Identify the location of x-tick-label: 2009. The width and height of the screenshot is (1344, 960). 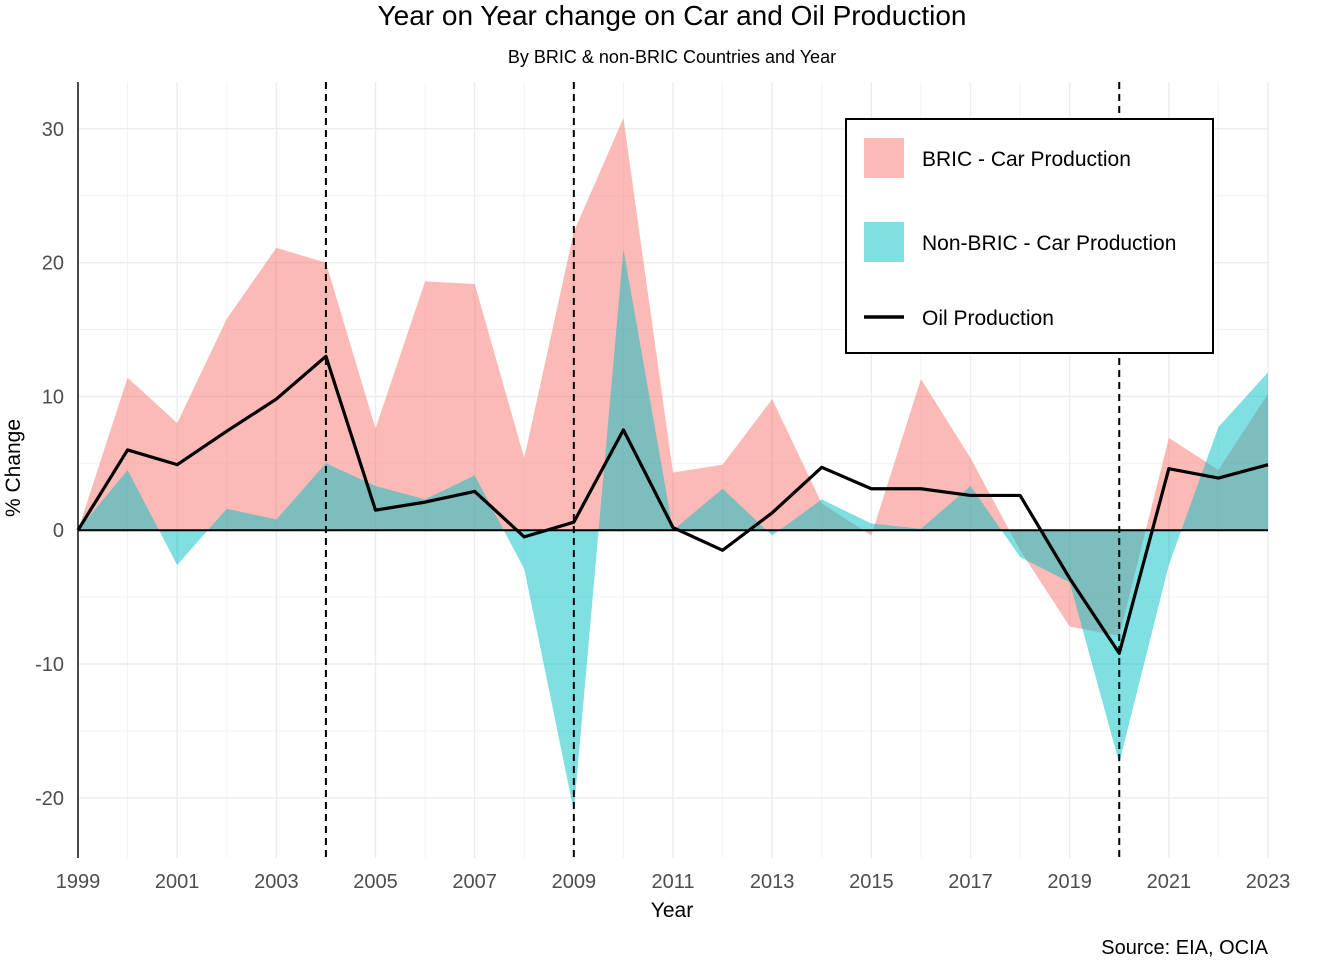
(574, 882).